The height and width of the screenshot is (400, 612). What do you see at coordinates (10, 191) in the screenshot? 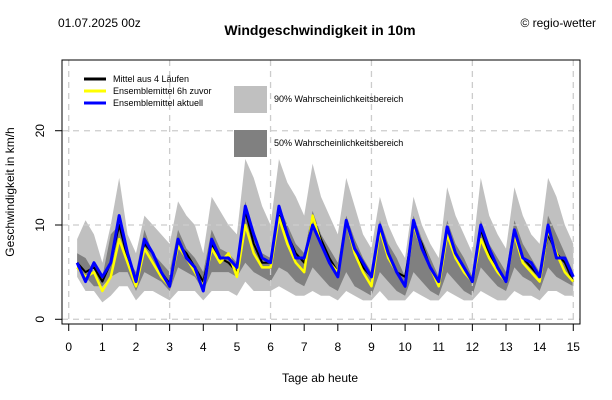
I see `y-axis-label: Geschwindigkeit in km/h` at bounding box center [10, 191].